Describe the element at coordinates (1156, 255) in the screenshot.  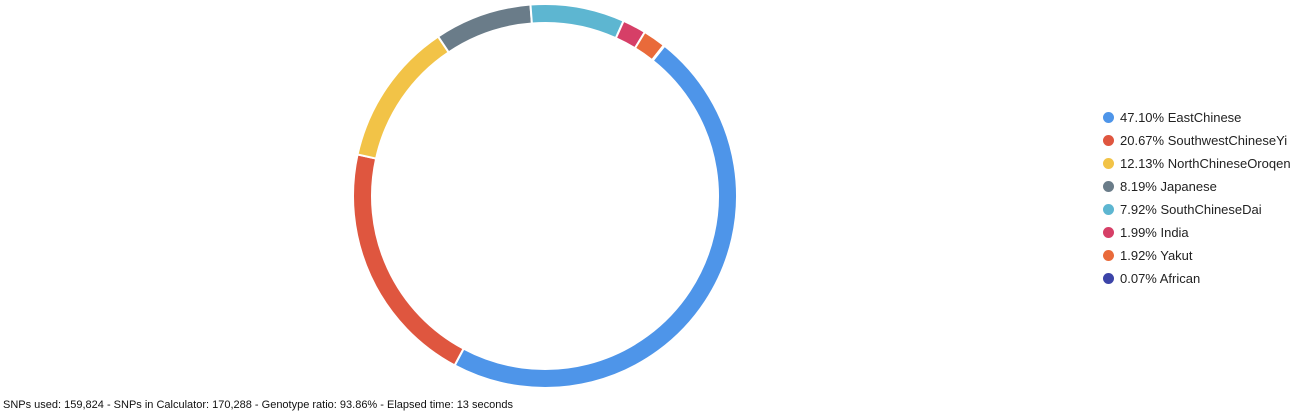
I see `legend-label: 1.92% Yakut` at that location.